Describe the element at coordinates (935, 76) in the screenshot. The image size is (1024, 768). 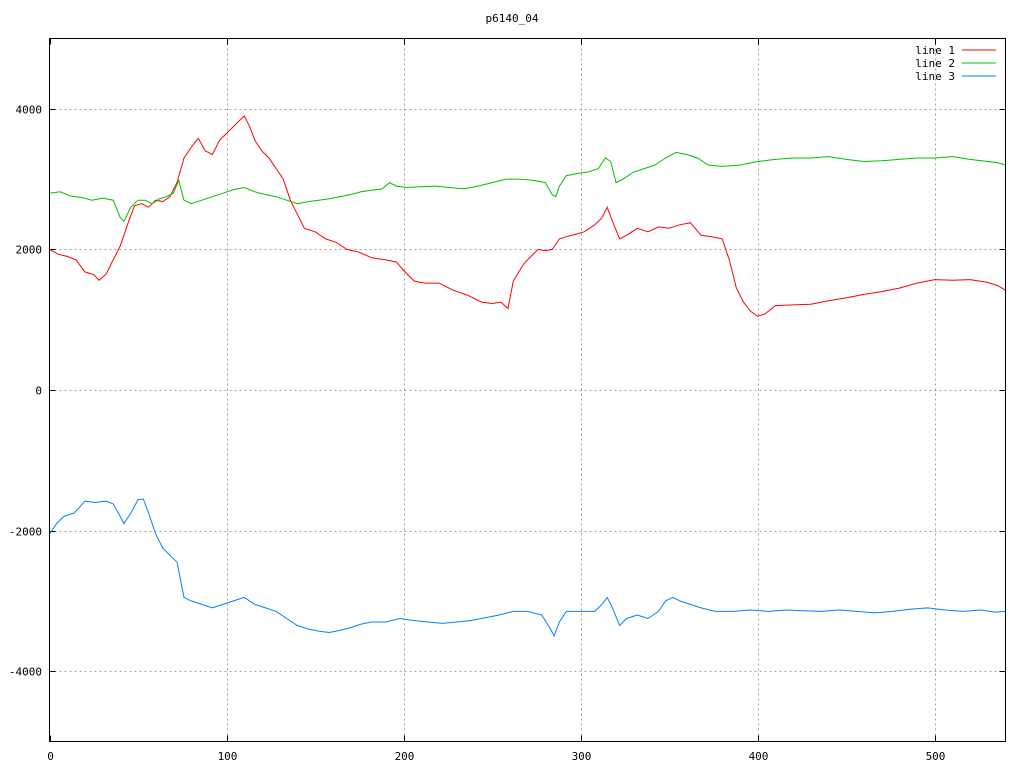
I see `legend-label: line 3` at that location.